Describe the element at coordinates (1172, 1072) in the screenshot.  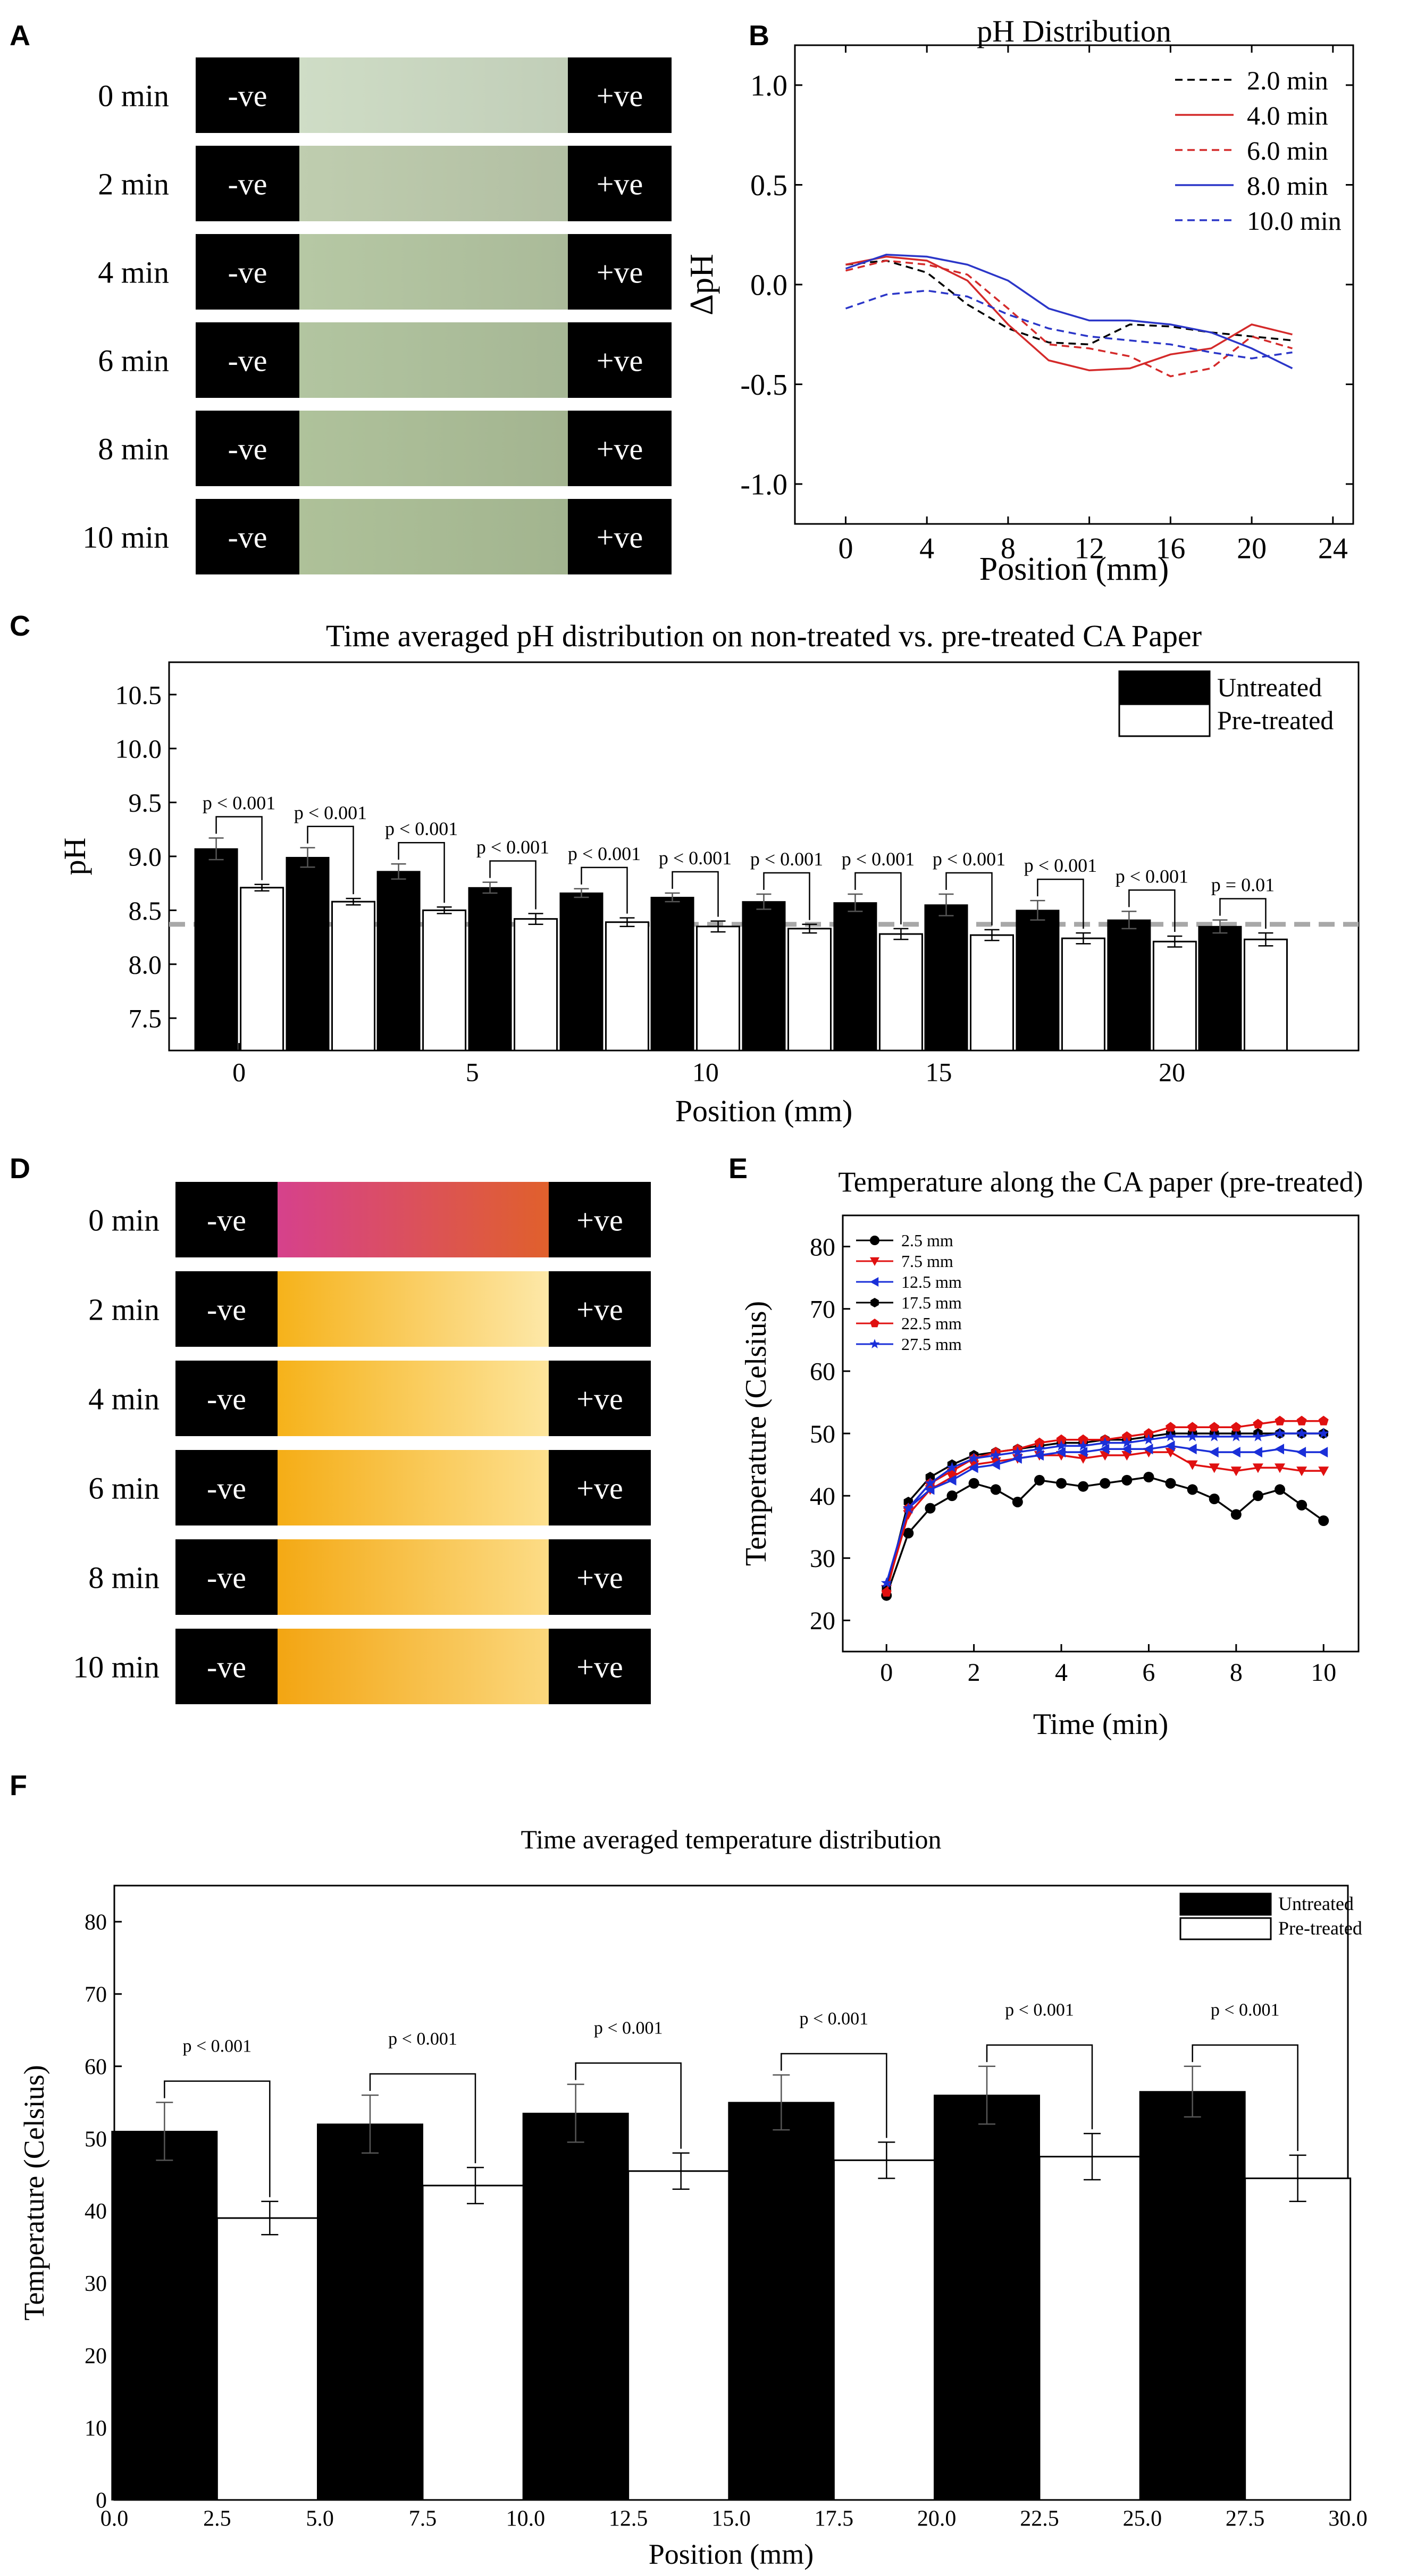
I see `x-tick-label: 20` at that location.